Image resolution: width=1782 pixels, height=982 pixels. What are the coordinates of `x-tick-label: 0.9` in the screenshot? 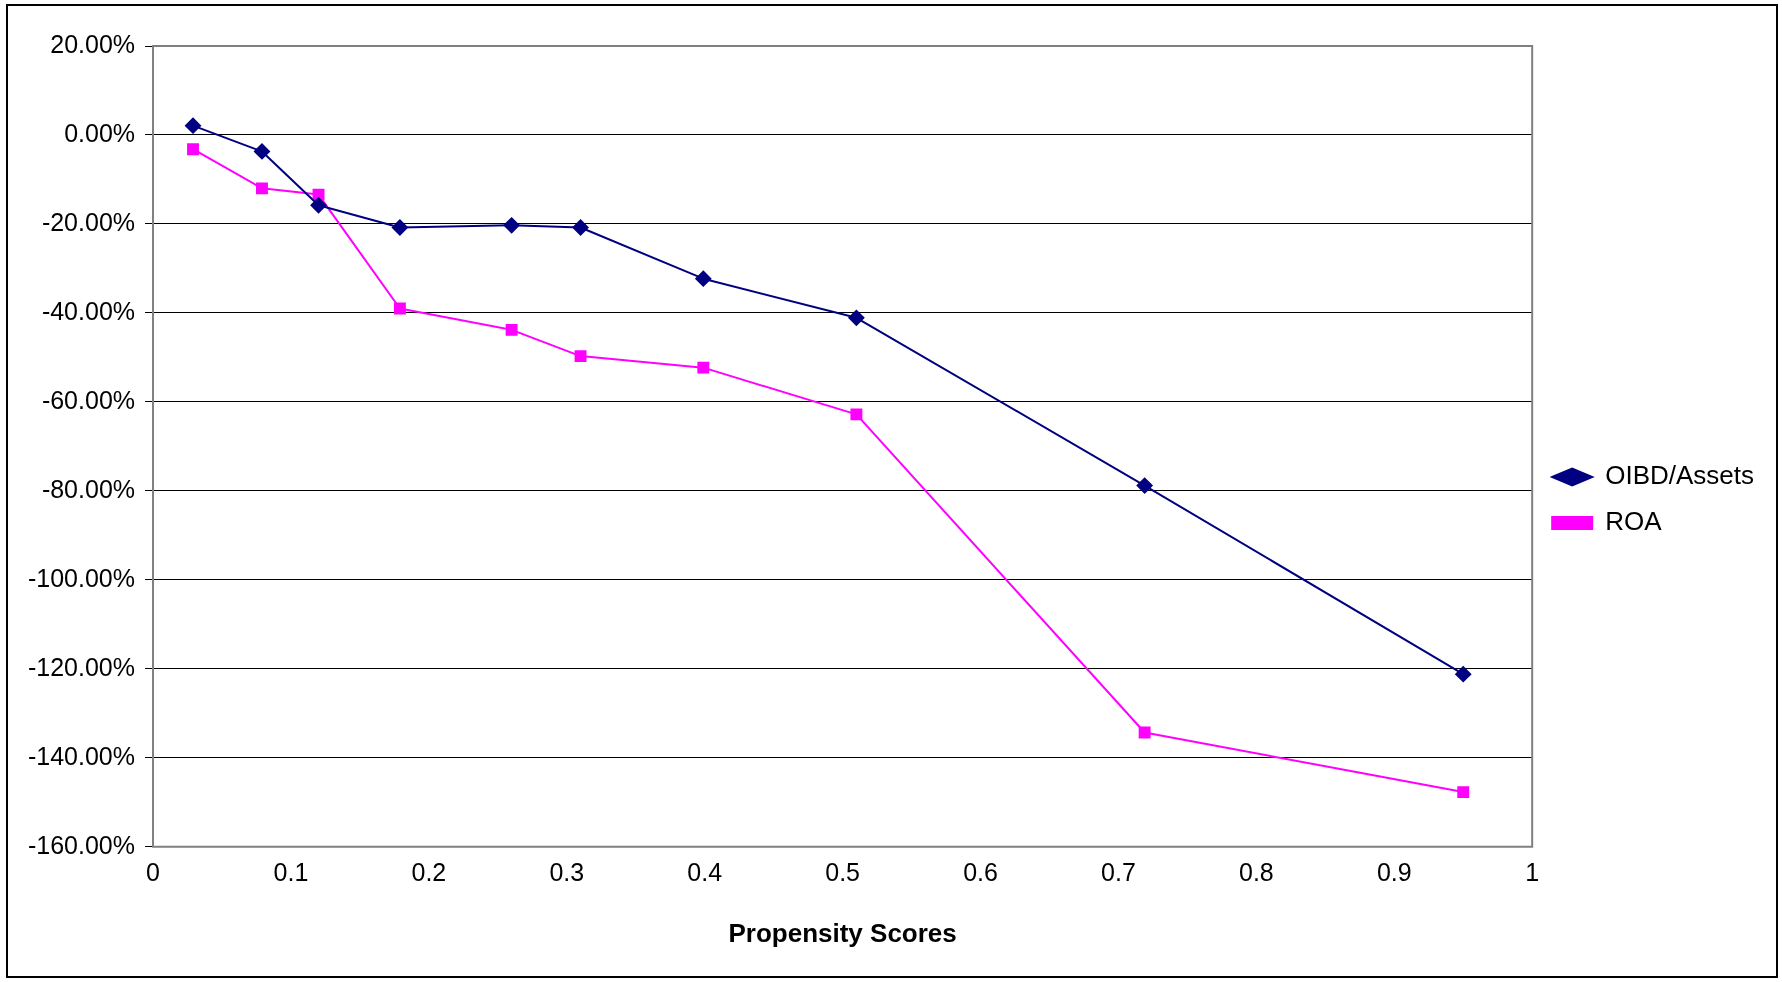 It's located at (1394, 871).